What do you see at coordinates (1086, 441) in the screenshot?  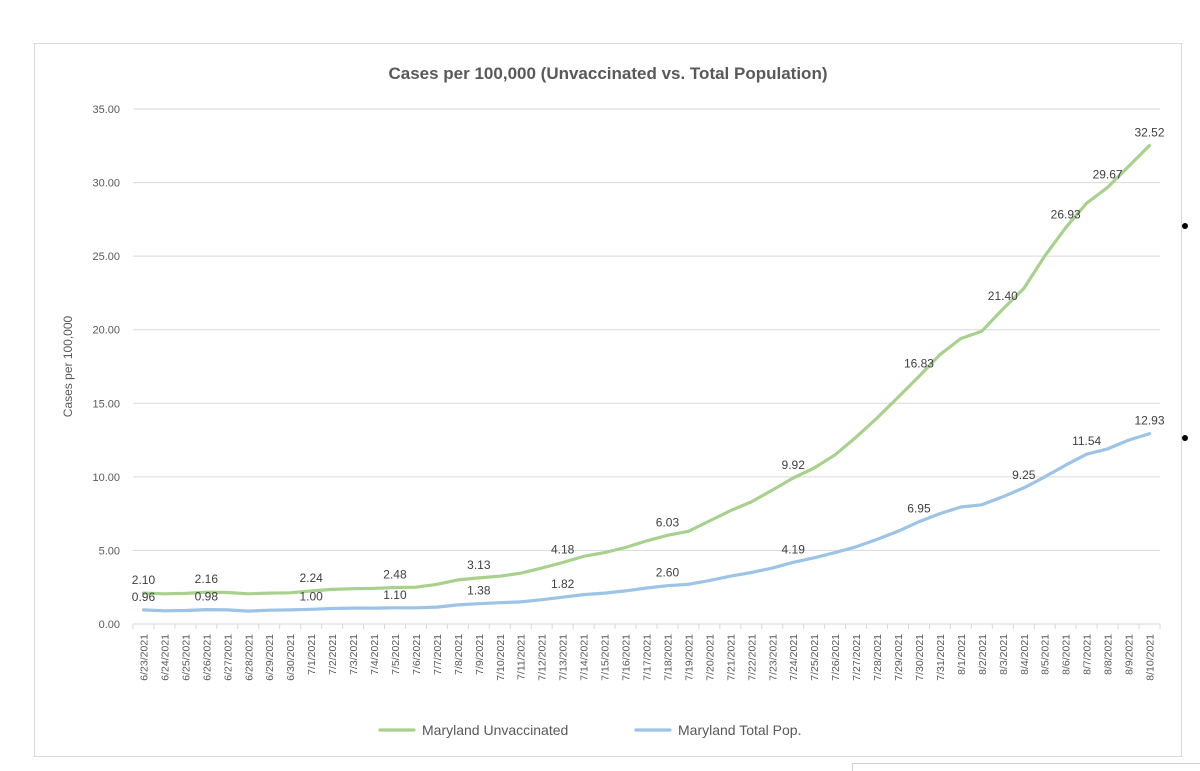 I see `data-label: 11.54` at bounding box center [1086, 441].